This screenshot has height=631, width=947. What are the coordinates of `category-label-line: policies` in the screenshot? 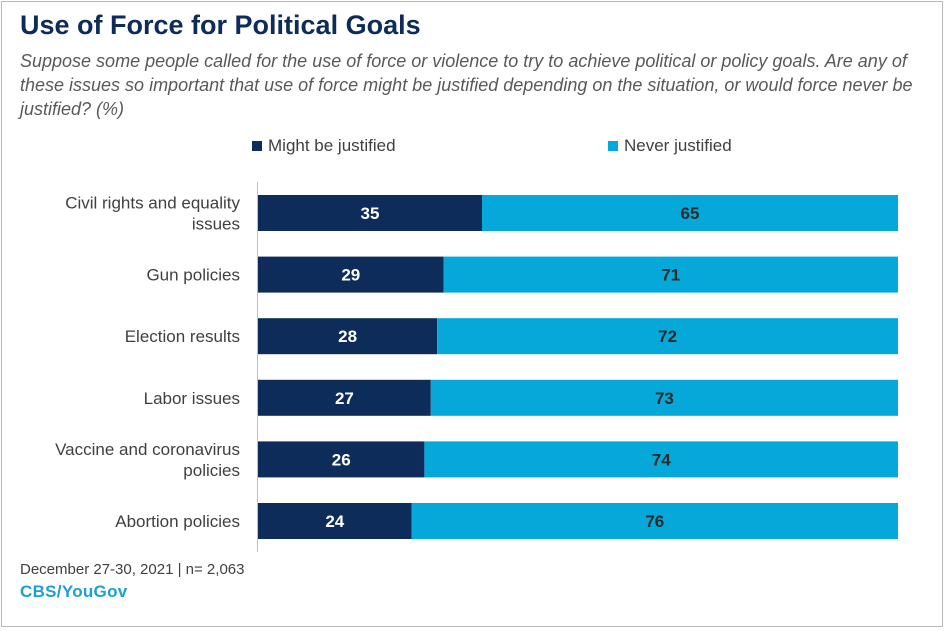 It's located at (211, 470).